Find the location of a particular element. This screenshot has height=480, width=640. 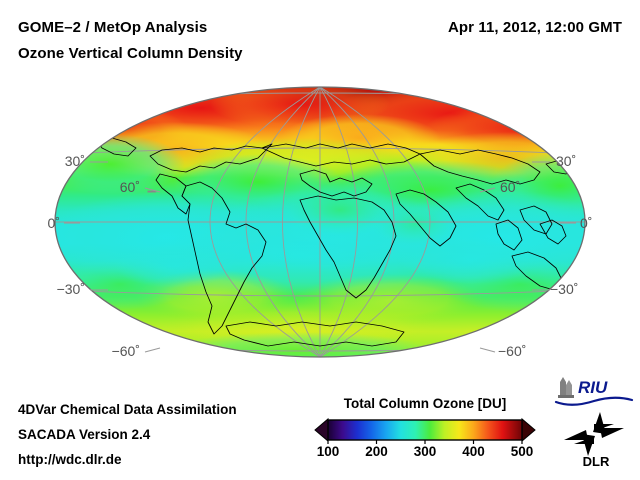

dlr-pinwheel-icon is located at coordinates (594, 434).